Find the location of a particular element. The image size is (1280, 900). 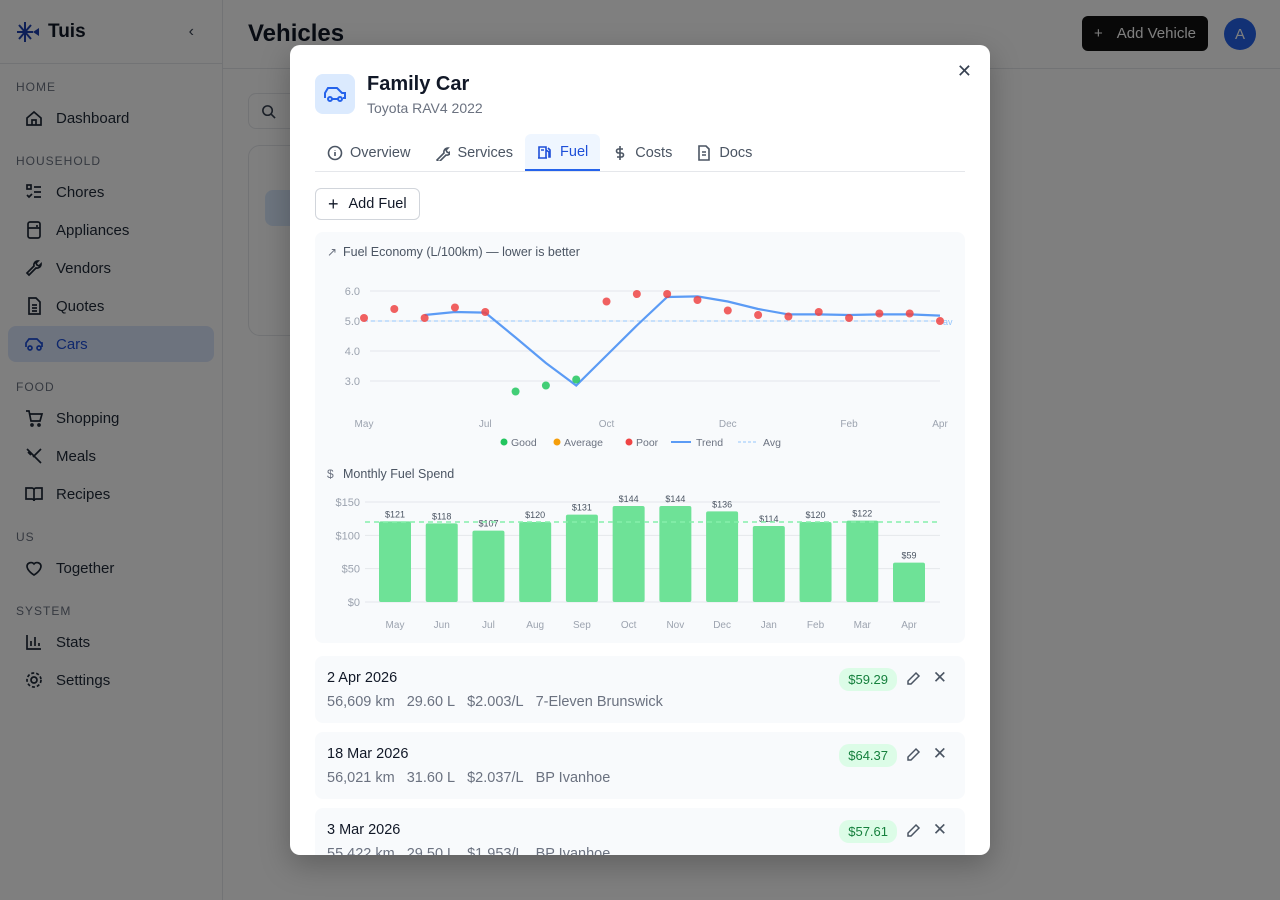

legend-good-swatch is located at coordinates (504, 442).